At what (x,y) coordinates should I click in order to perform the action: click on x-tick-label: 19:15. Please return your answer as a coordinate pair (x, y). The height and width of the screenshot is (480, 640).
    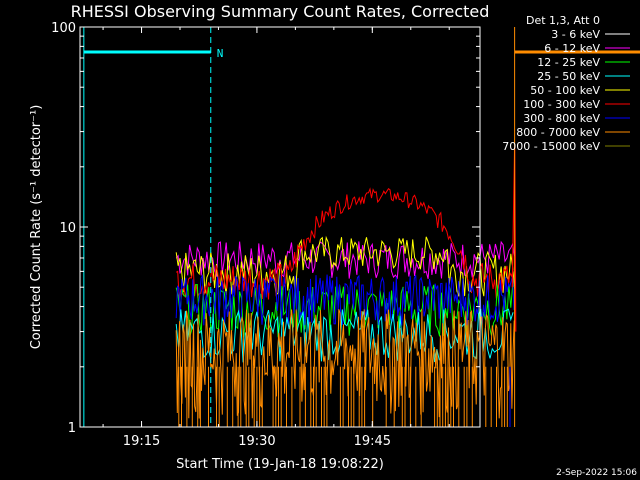
    Looking at the image, I should click on (141, 441).